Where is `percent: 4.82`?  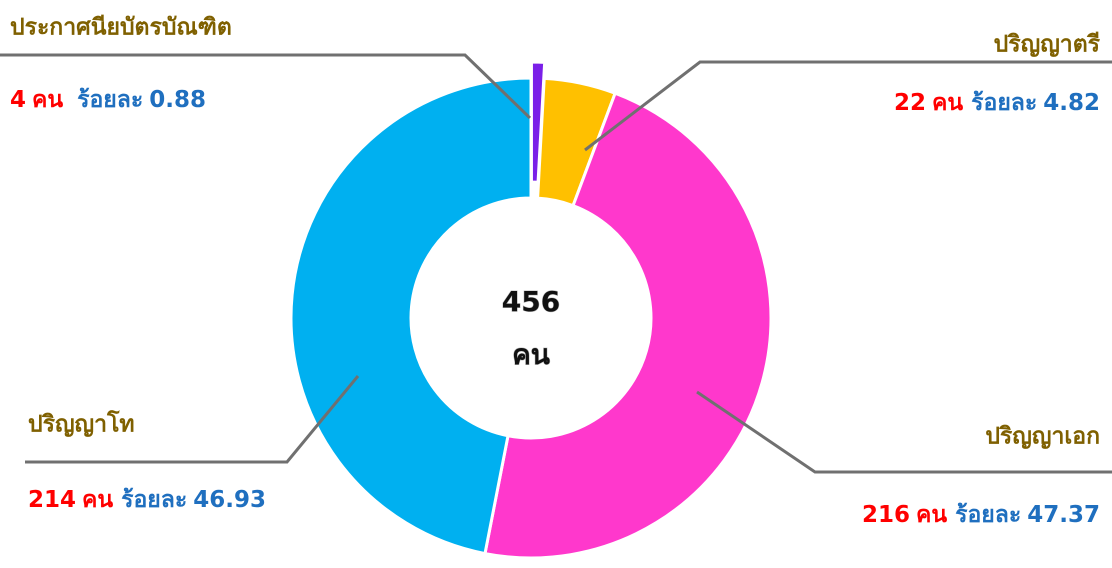
percent: 4.82 is located at coordinates (1071, 103).